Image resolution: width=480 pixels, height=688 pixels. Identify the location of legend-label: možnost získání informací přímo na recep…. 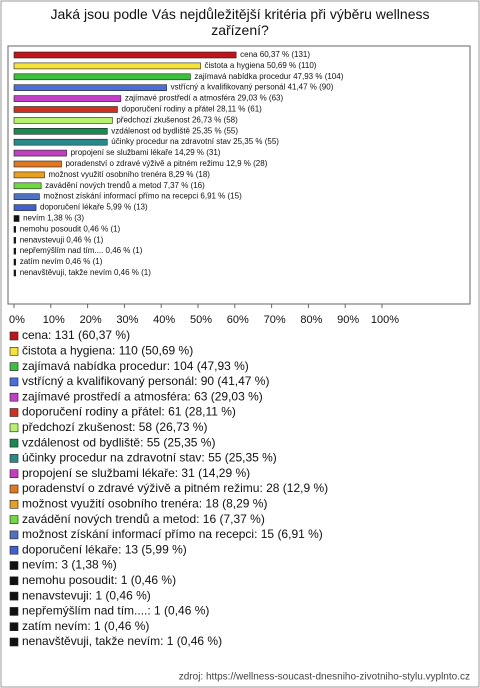
(172, 534).